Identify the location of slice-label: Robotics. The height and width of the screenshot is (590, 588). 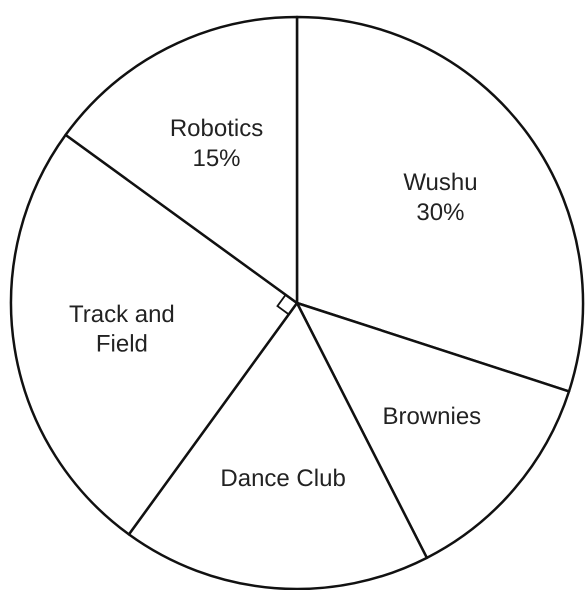
(217, 128).